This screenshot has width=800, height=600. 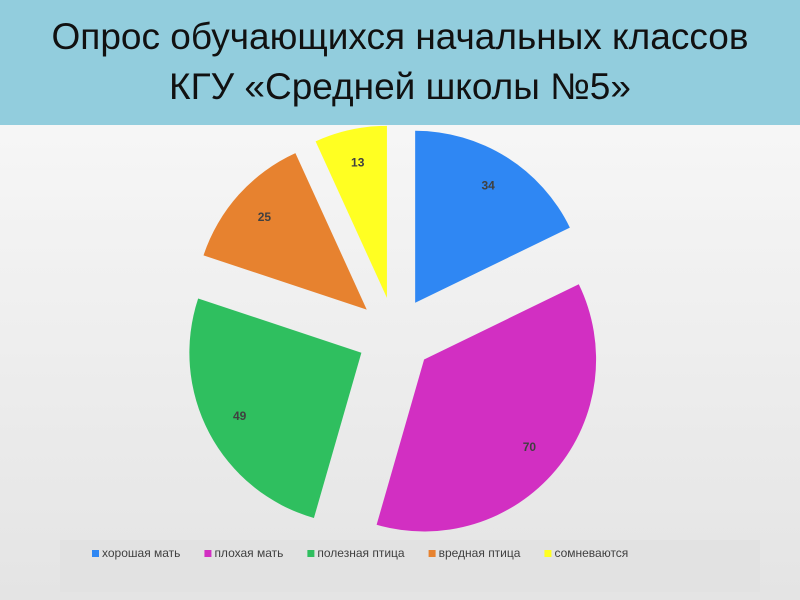 I want to click on legend-label: плохая мать, so click(x=248, y=553).